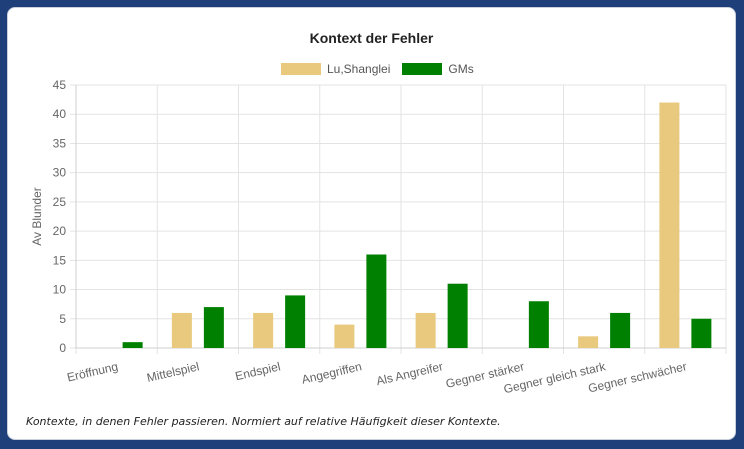 This screenshot has width=744, height=449. I want to click on x-tick-label: Als Angreifer, so click(409, 373).